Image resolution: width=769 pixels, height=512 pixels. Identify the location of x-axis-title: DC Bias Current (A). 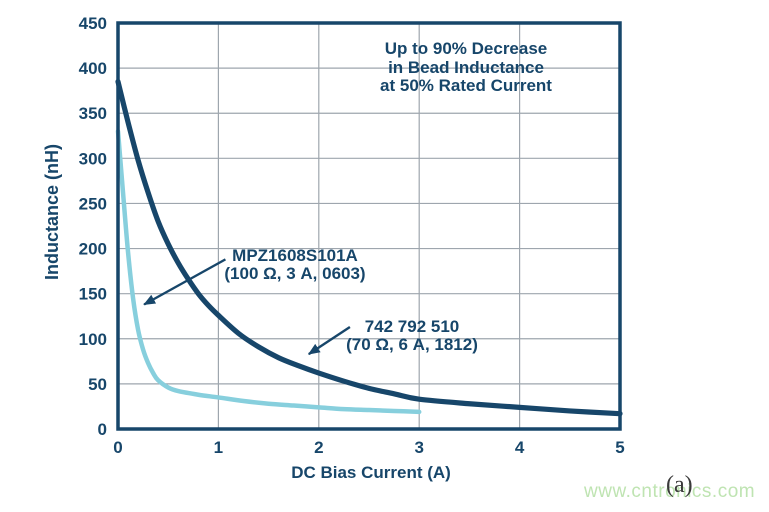
(371, 472).